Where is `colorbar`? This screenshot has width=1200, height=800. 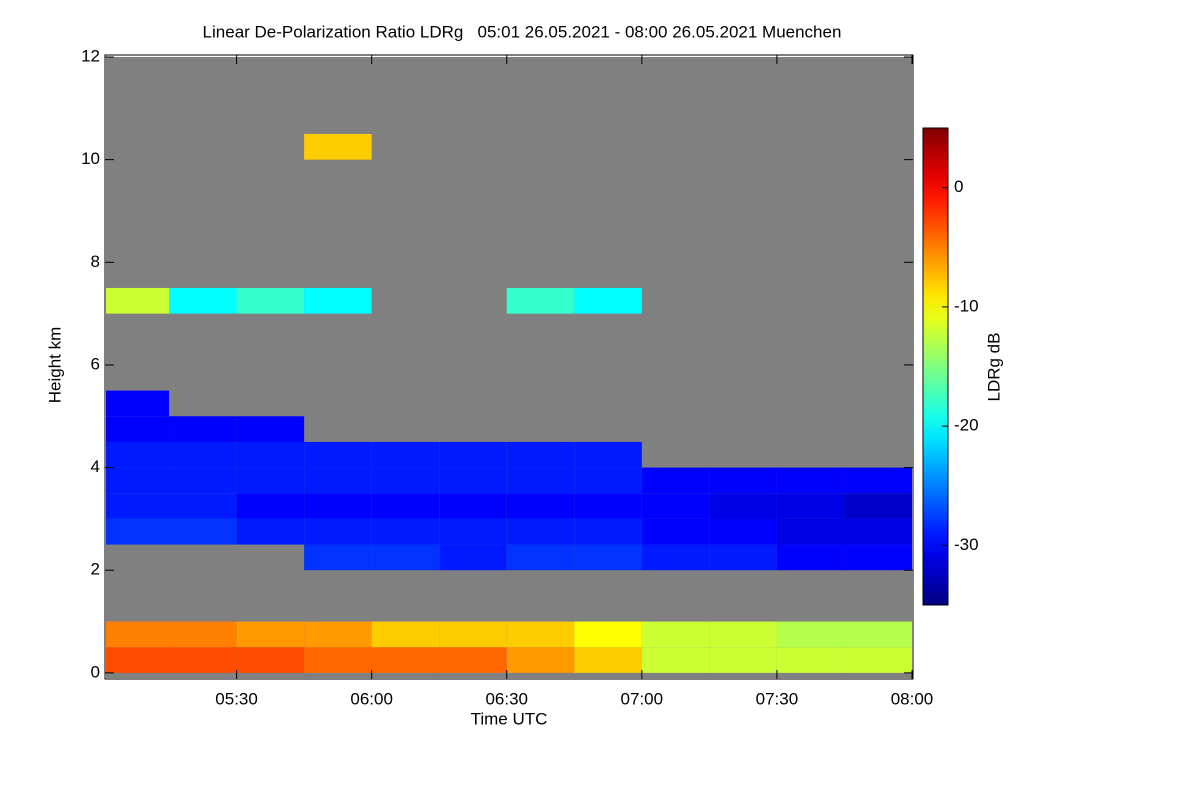 colorbar is located at coordinates (935, 366).